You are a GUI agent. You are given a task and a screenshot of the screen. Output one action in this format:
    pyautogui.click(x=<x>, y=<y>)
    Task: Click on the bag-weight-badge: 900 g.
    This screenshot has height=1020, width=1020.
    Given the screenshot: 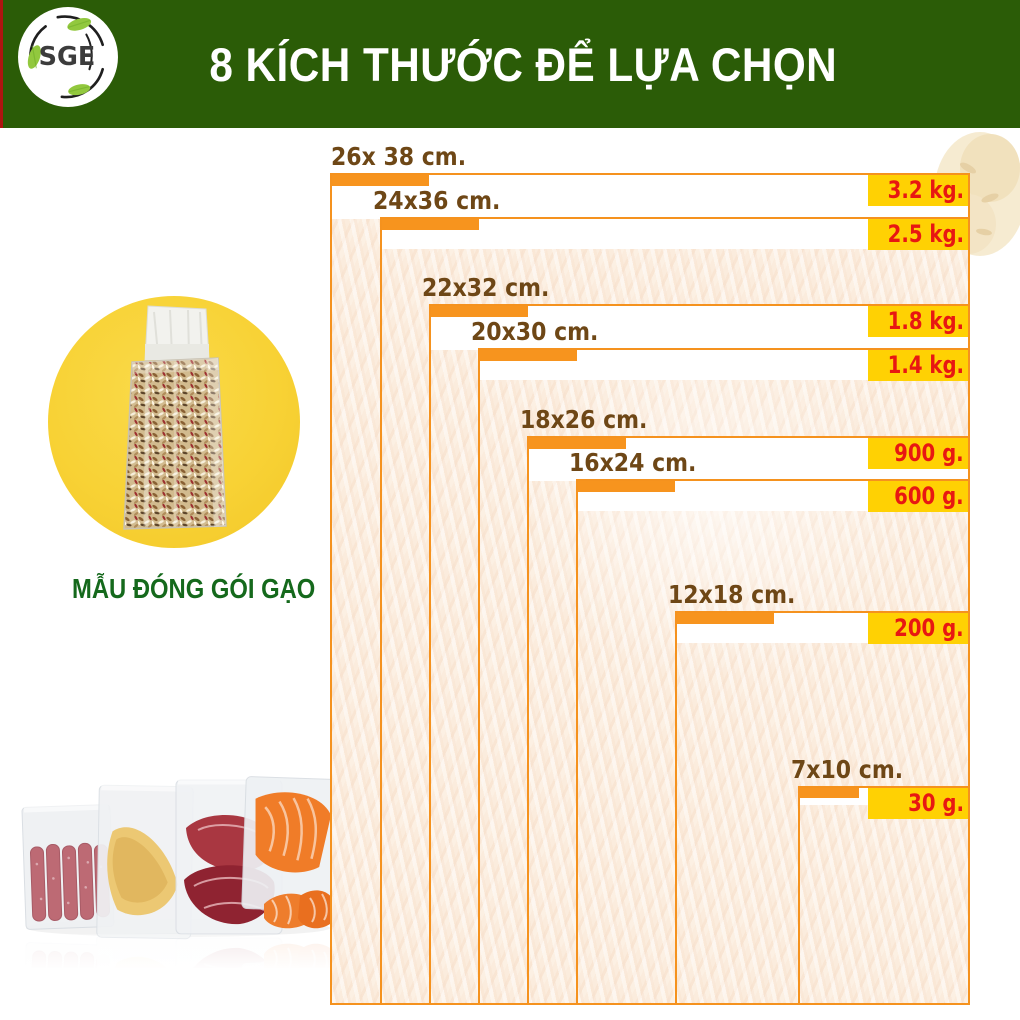 What is the action you would take?
    pyautogui.click(x=917, y=453)
    